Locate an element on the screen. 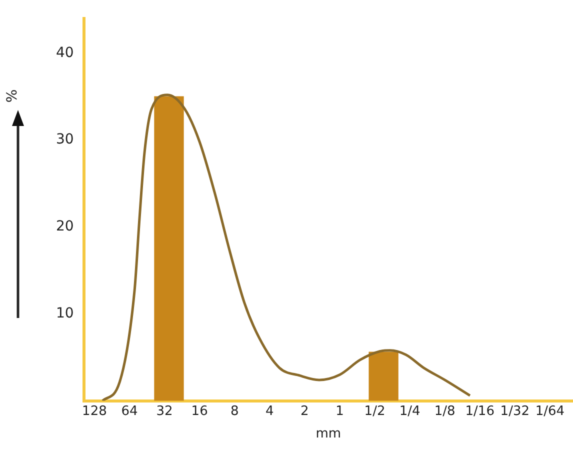  x-tick-label: 16 is located at coordinates (199, 411).